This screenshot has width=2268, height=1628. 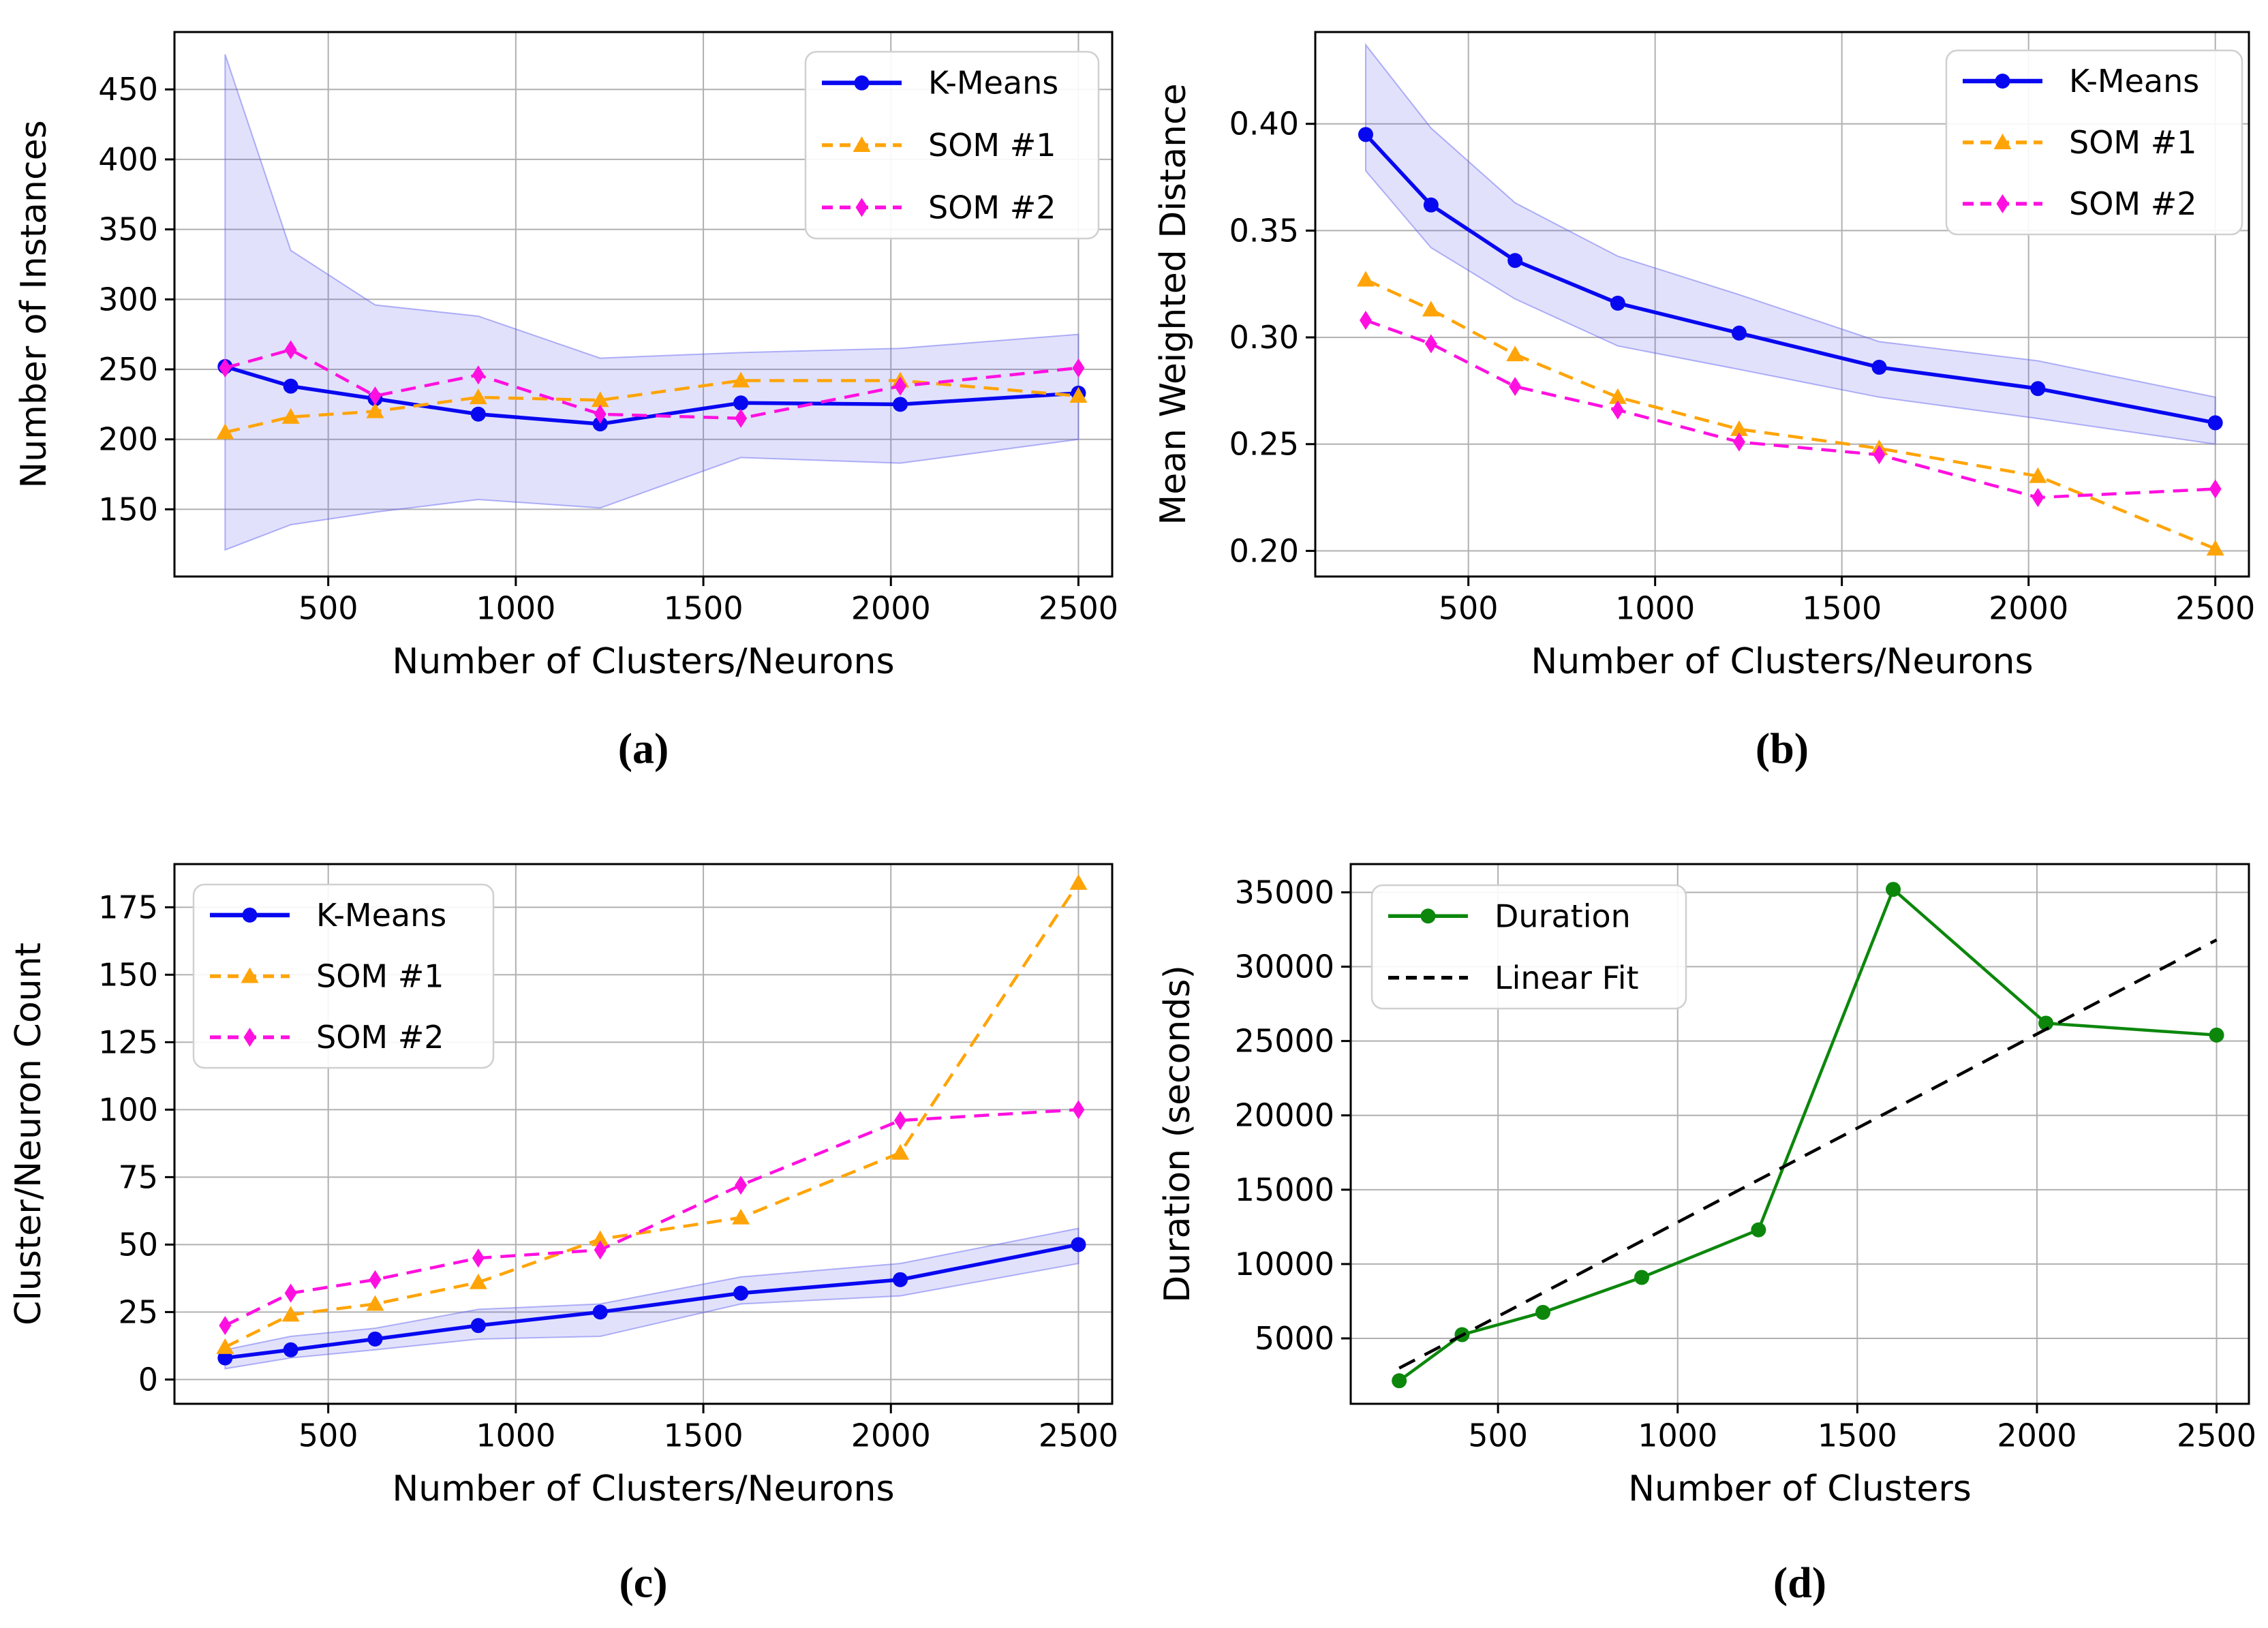 What do you see at coordinates (1264, 230) in the screenshot?
I see `y-tick-label: 0.35` at bounding box center [1264, 230].